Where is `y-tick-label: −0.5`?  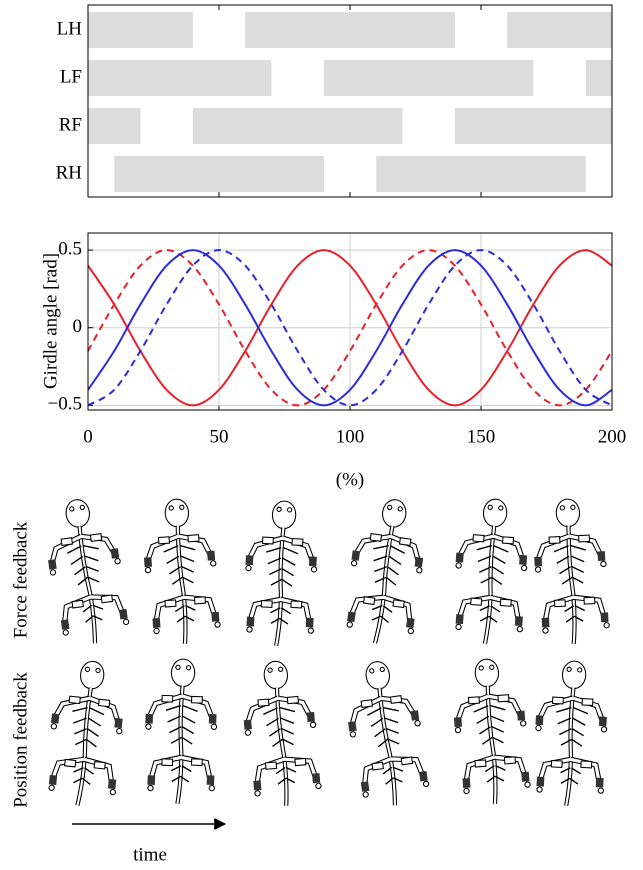
y-tick-label: −0.5 is located at coordinates (65, 404).